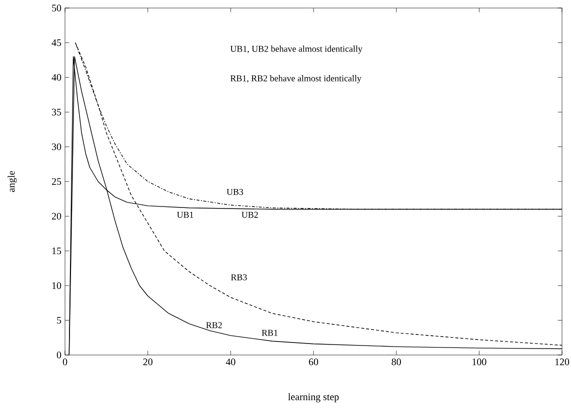 Image resolution: width=571 pixels, height=411 pixels. Describe the element at coordinates (235, 191) in the screenshot. I see `annotation: UB3` at that location.